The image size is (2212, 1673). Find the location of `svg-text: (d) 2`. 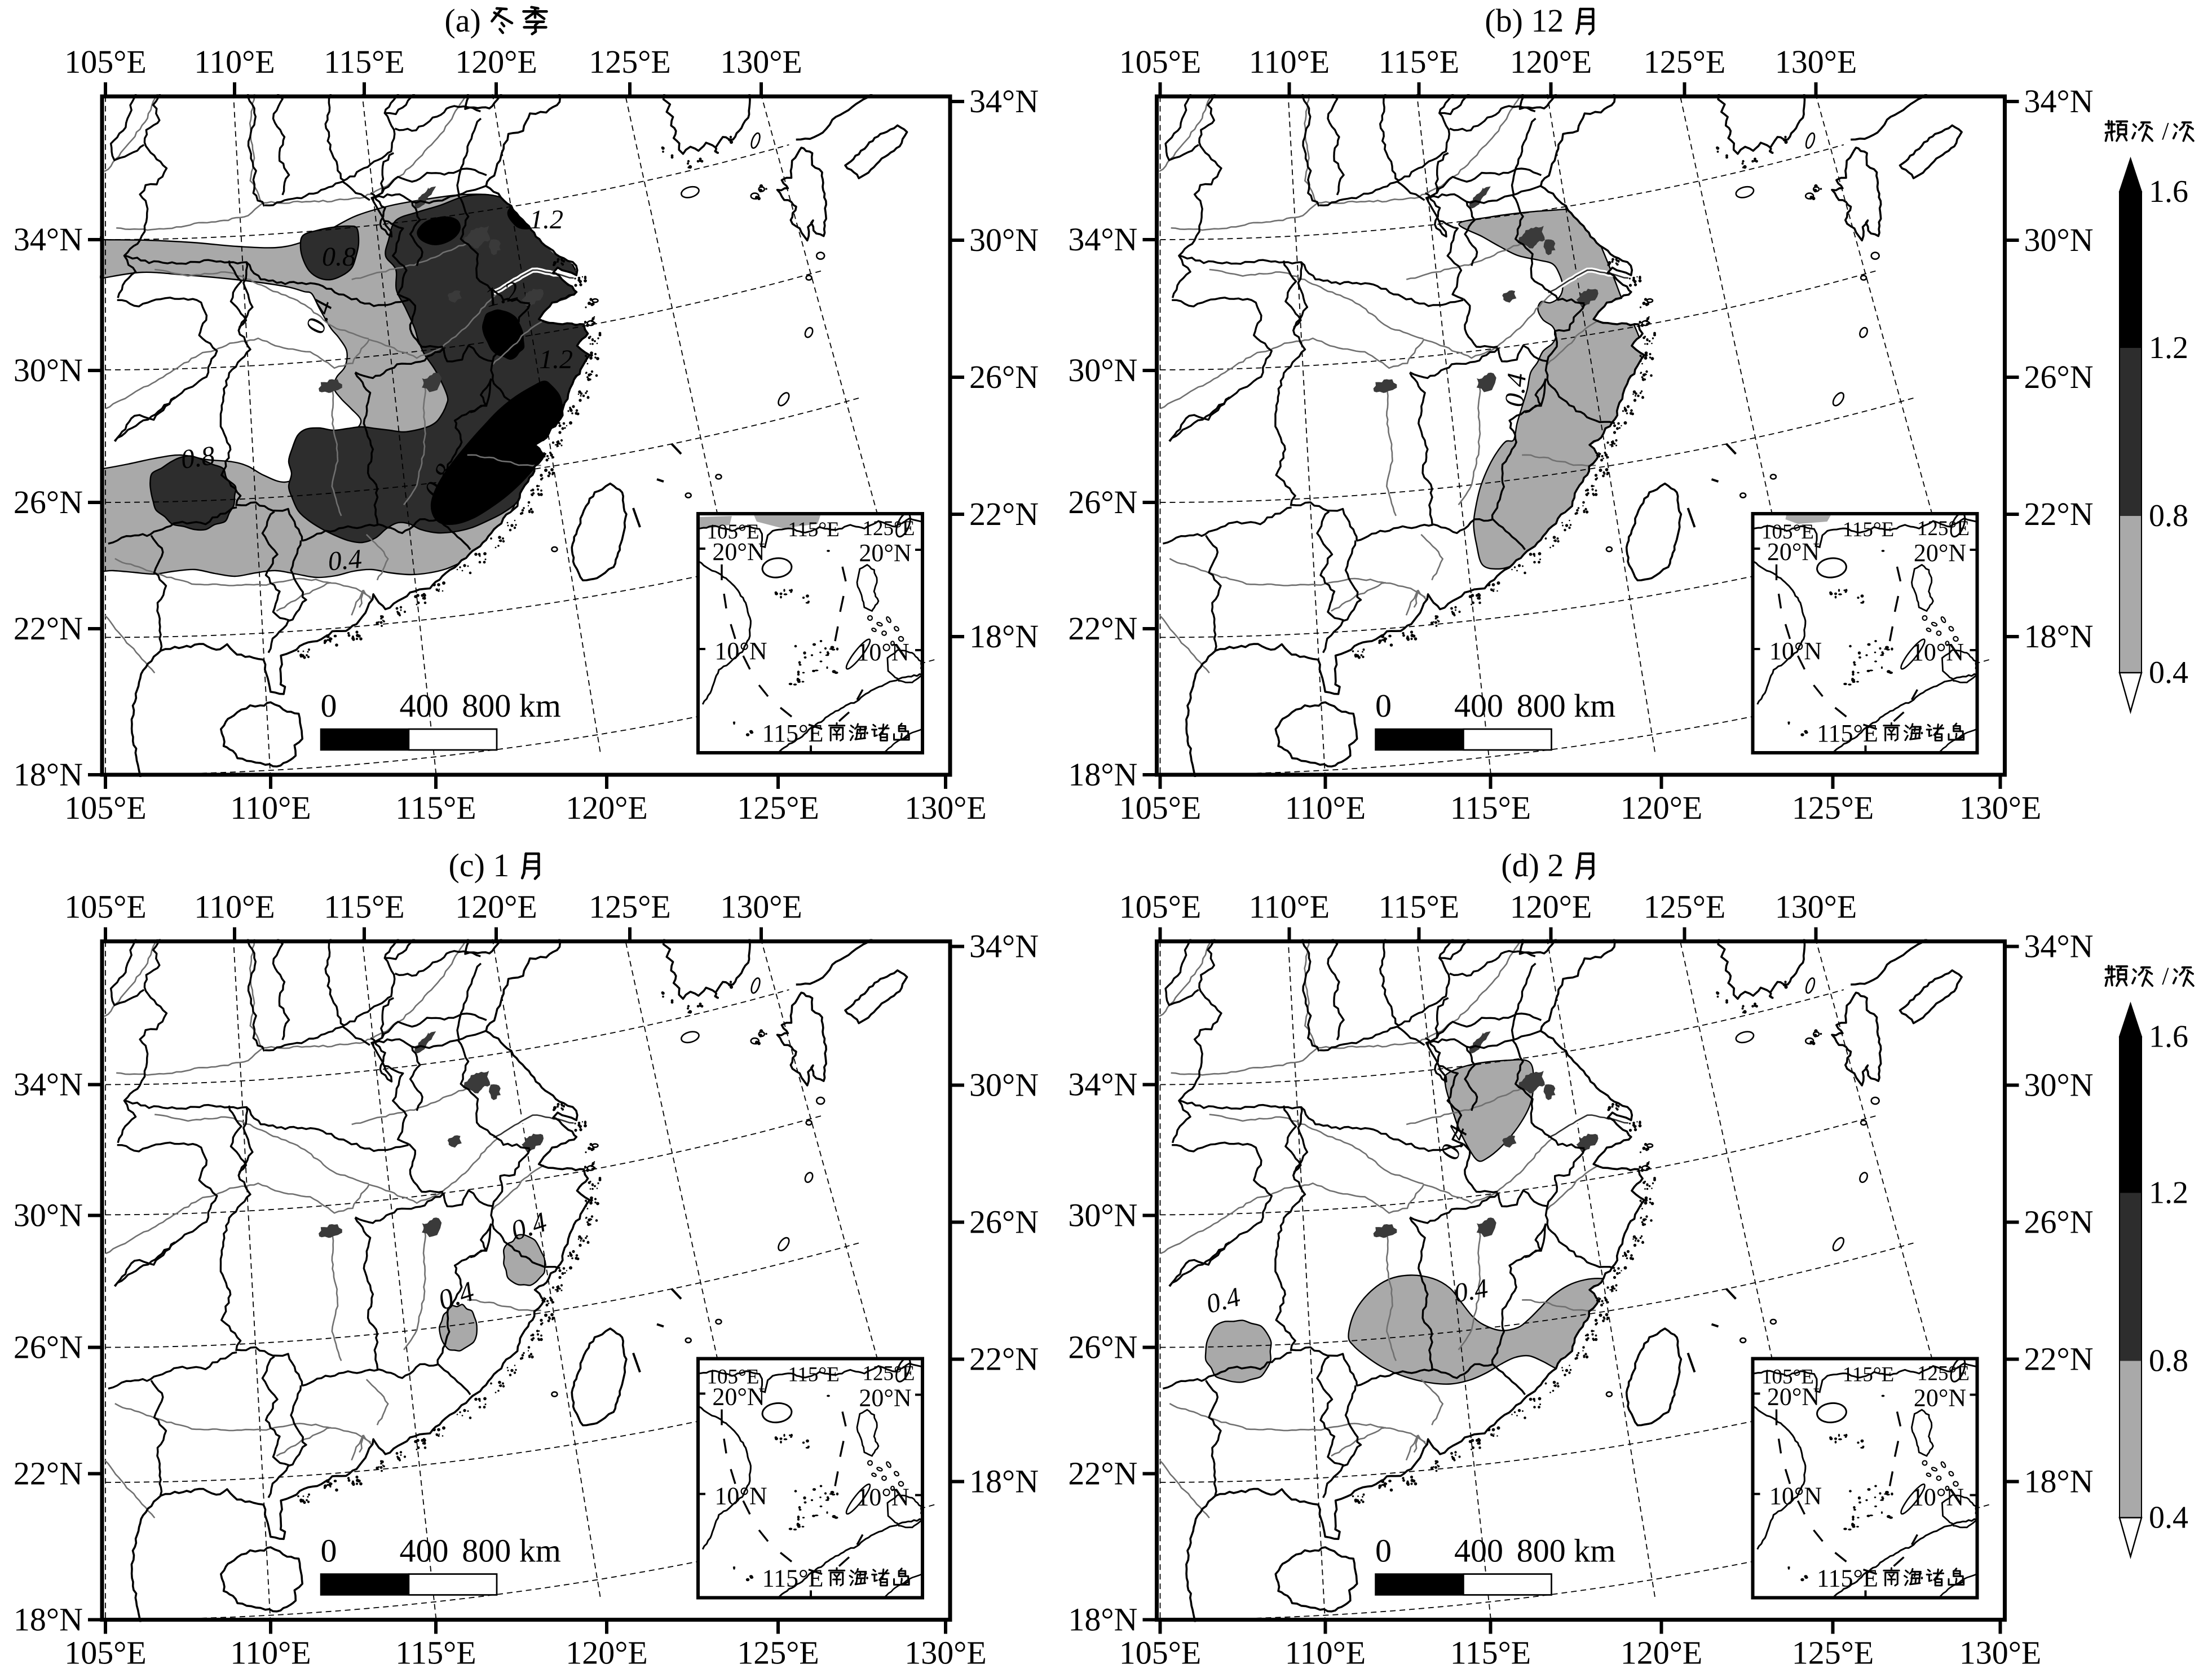

svg-text: (d) 2 is located at coordinates (1532, 865).